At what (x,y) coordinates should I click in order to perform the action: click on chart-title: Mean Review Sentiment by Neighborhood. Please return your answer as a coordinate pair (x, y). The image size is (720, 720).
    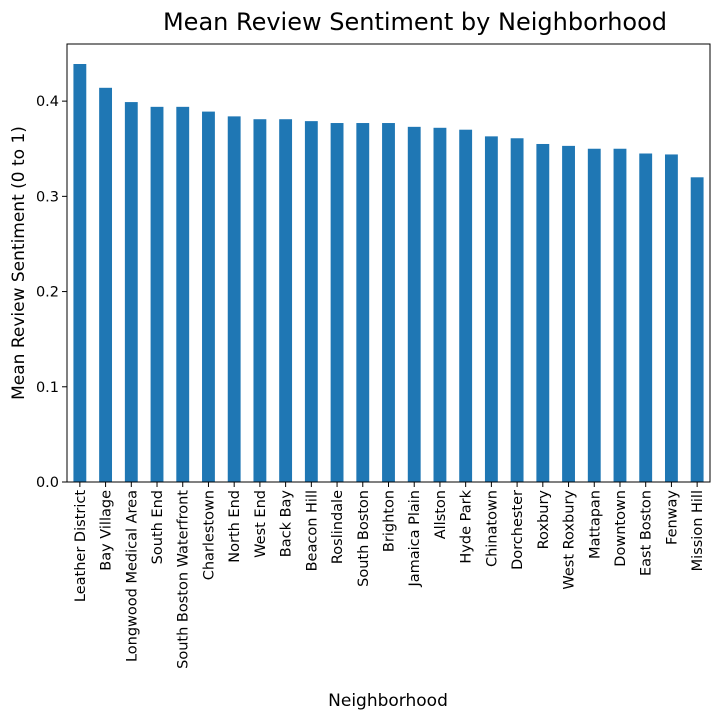
    Looking at the image, I should click on (415, 22).